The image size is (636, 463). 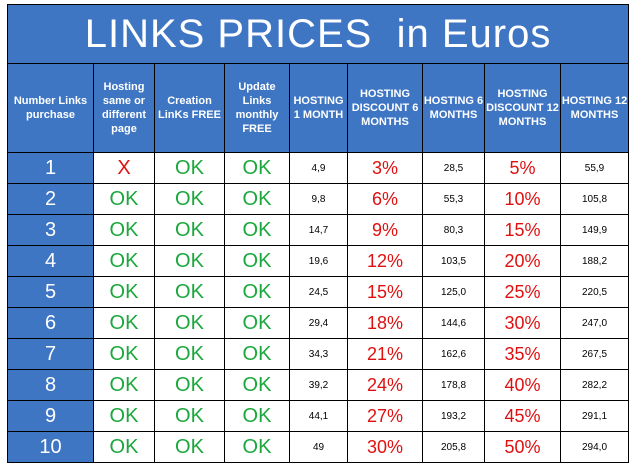 I want to click on table-row: 7 OK OK OK 34,3 21% 162,6 35% 267,5, so click(x=318, y=354).